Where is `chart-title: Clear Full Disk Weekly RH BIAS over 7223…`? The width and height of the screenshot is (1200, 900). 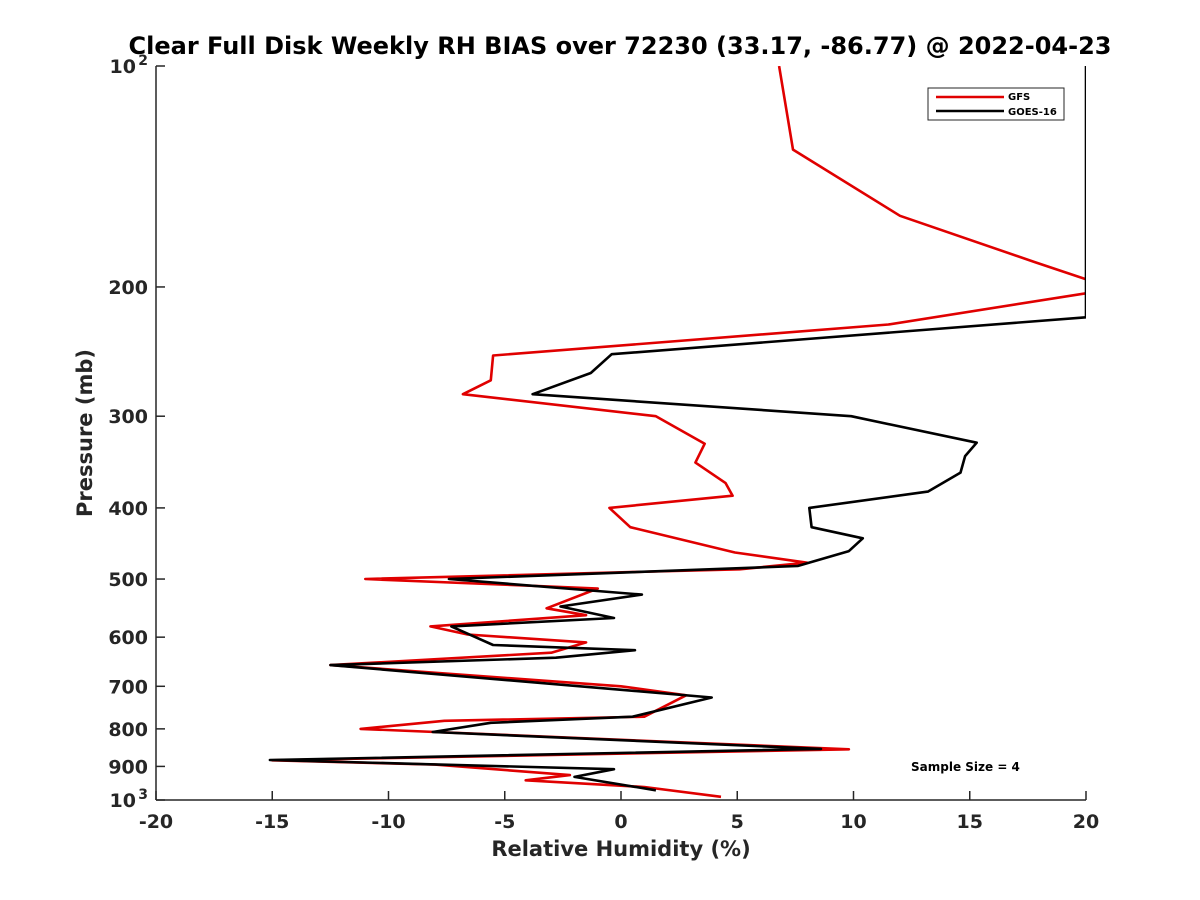
chart-title: Clear Full Disk Weekly RH BIAS over 7223… is located at coordinates (620, 46).